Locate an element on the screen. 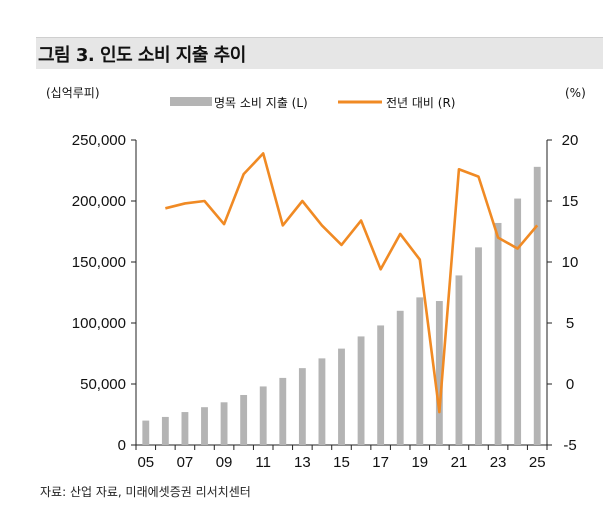 The image size is (603, 516). x-tick-label: 25 is located at coordinates (537, 462).